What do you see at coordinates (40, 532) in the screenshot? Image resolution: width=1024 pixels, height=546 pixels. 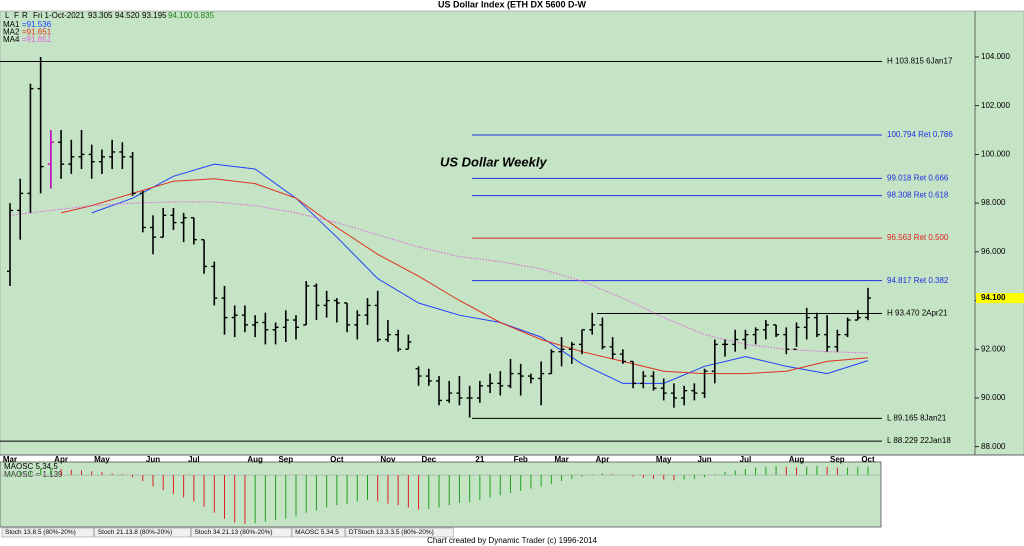 I see `tab-label: Stoch 13.8.5 (80%-20%)` at bounding box center [40, 532].